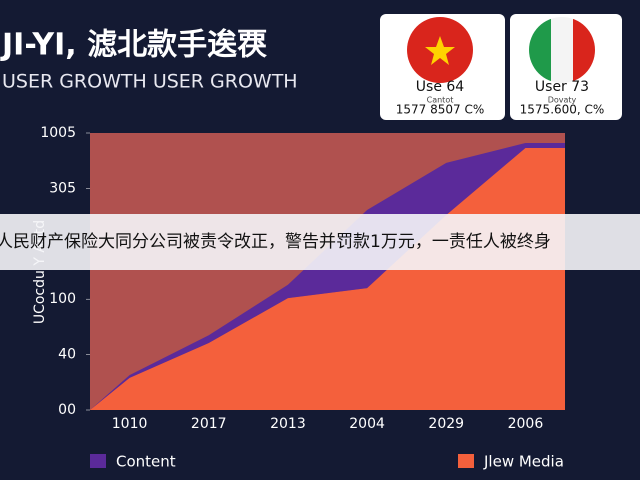 The width and height of the screenshot is (640, 480). Describe the element at coordinates (562, 100) in the screenshot. I see `card-caption: Dovaty` at that location.